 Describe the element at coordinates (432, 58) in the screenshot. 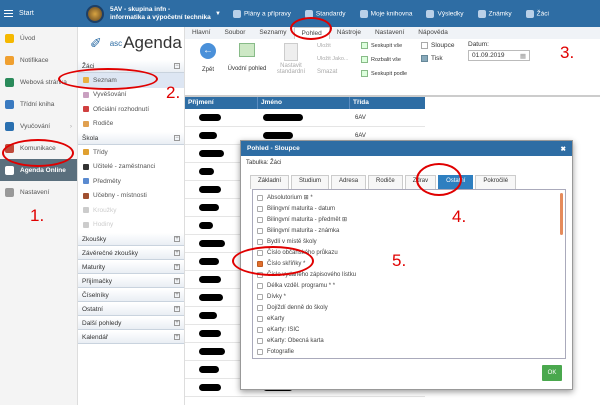

I see `print-button: Tisk` at that location.